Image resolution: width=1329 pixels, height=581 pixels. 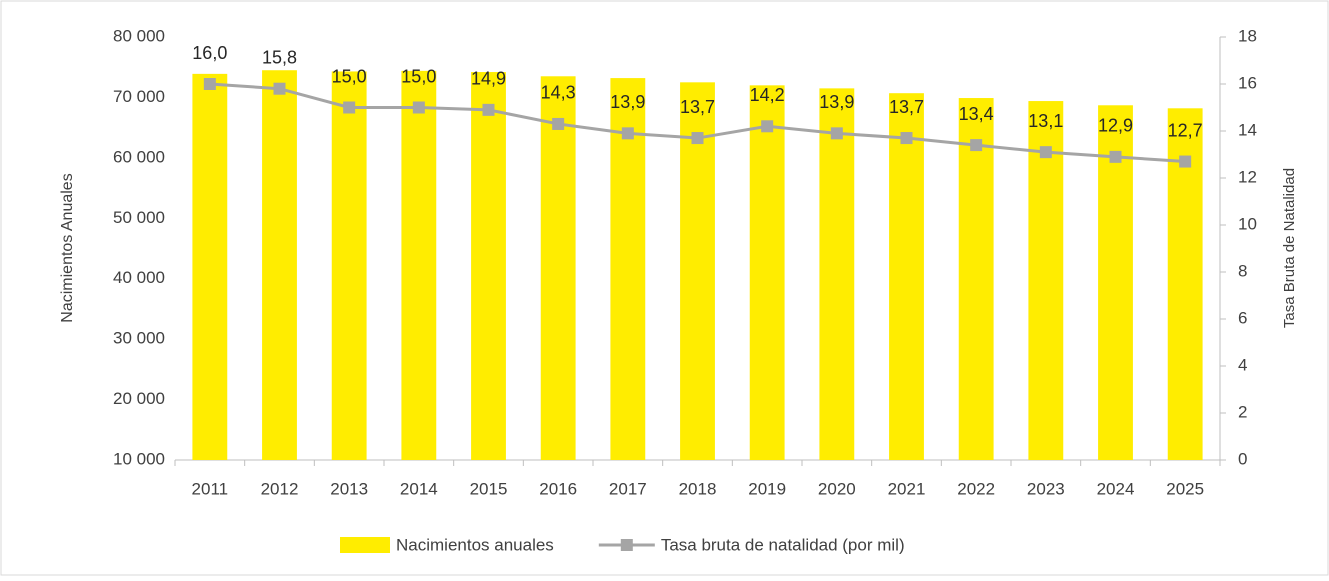 What do you see at coordinates (1116, 488) in the screenshot?
I see `x-tick-label: 2024` at bounding box center [1116, 488].